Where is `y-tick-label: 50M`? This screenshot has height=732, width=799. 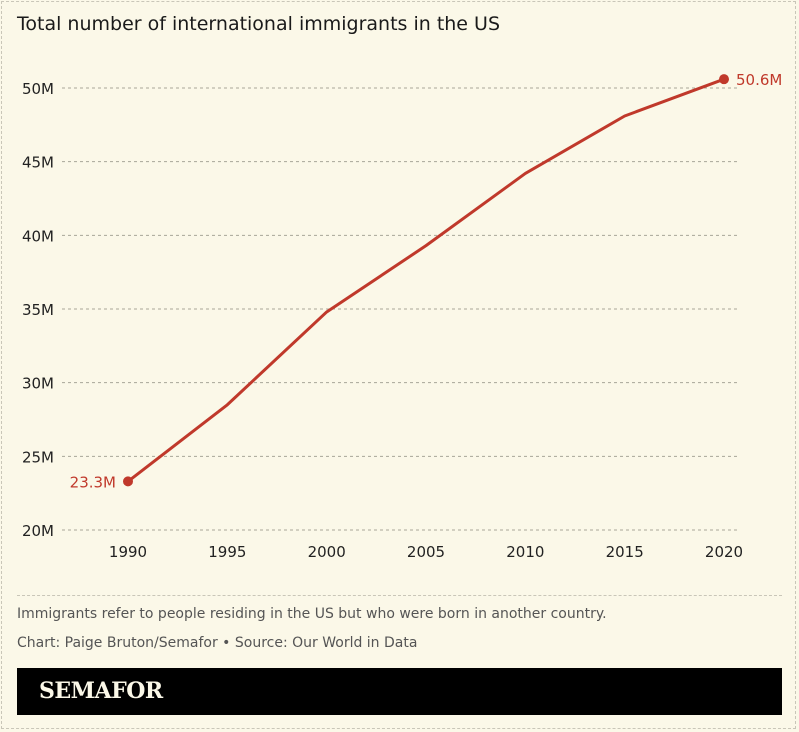
y-tick-label: 50M is located at coordinates (38, 89).